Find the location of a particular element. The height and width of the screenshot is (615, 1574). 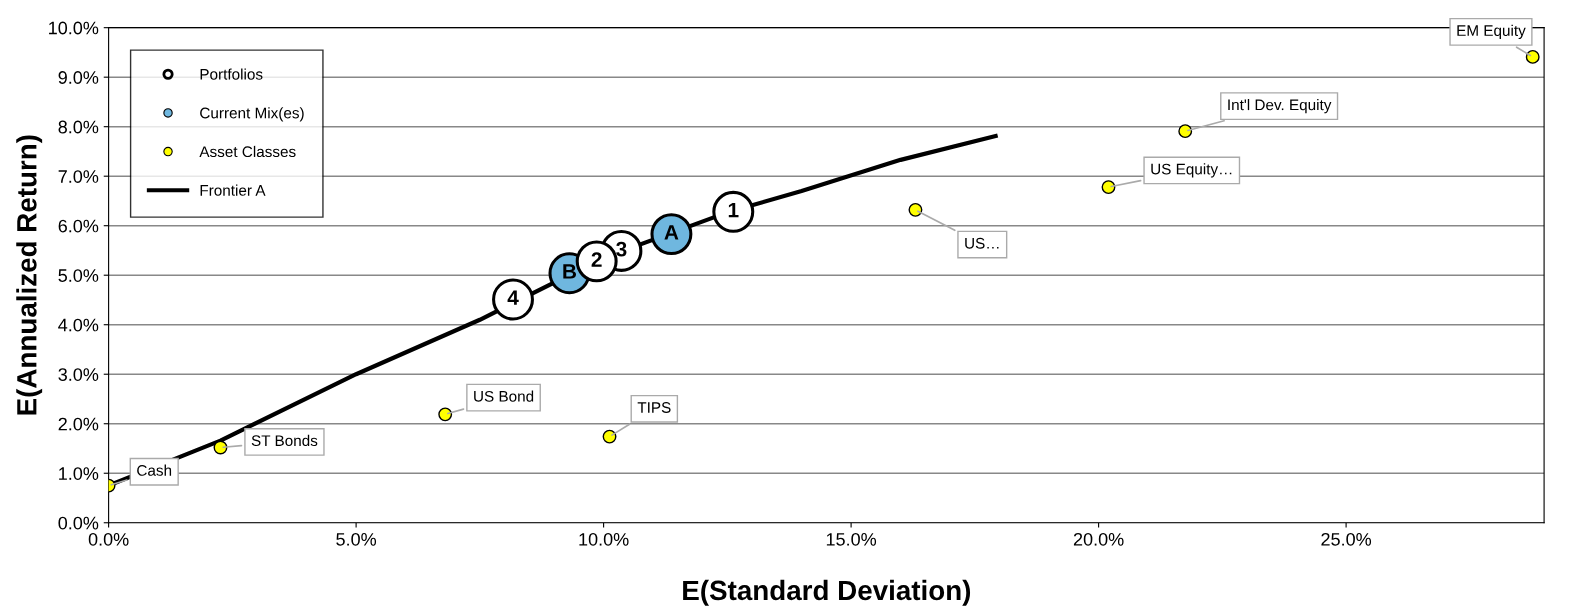

x-axis-title: E(Standard Deviation) is located at coordinates (827, 592).